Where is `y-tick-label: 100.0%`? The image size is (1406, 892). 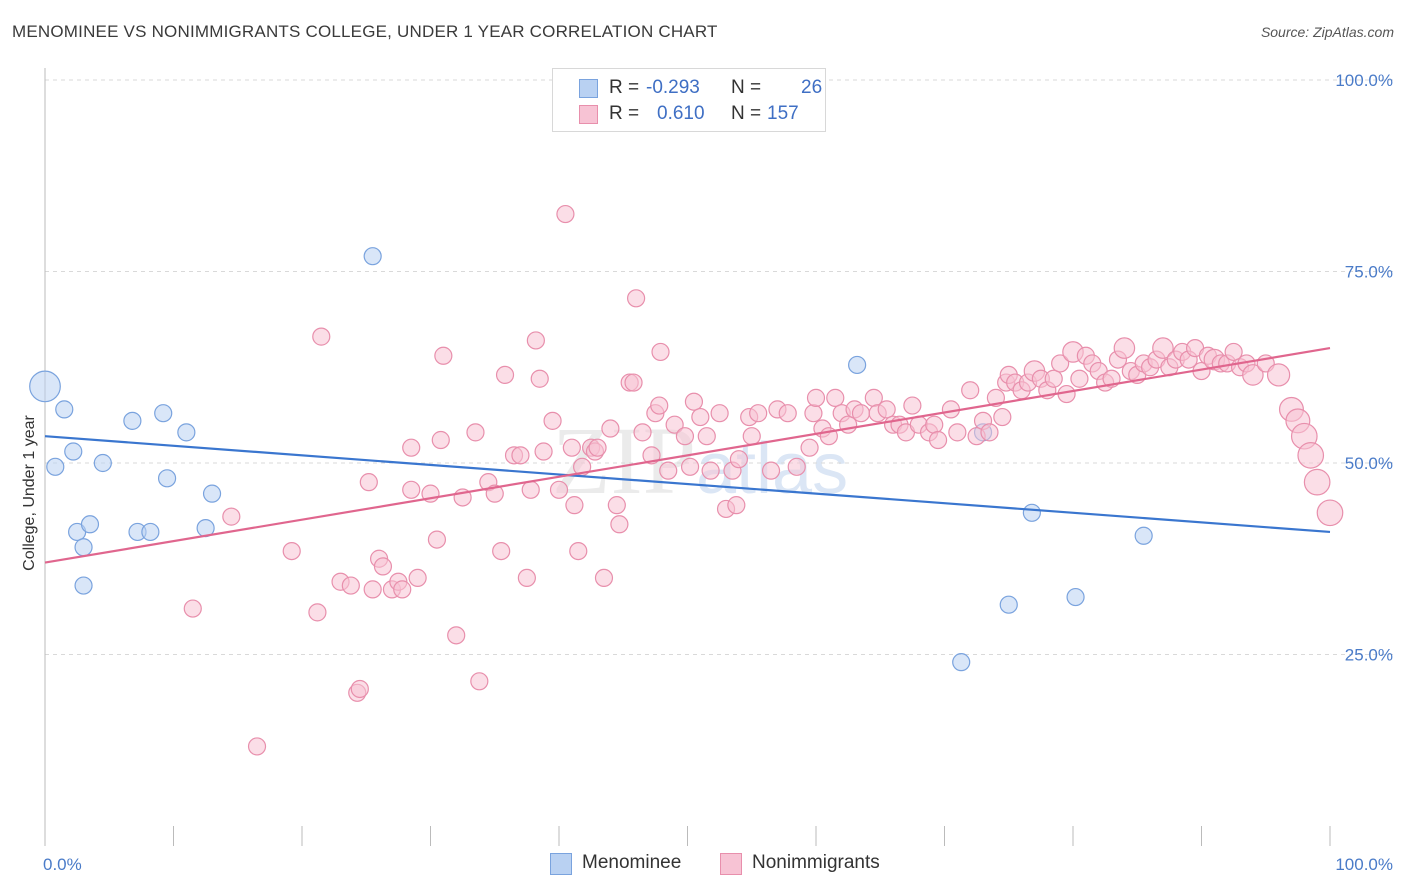
y-tick-label: 100.0% is located at coordinates (1364, 80).